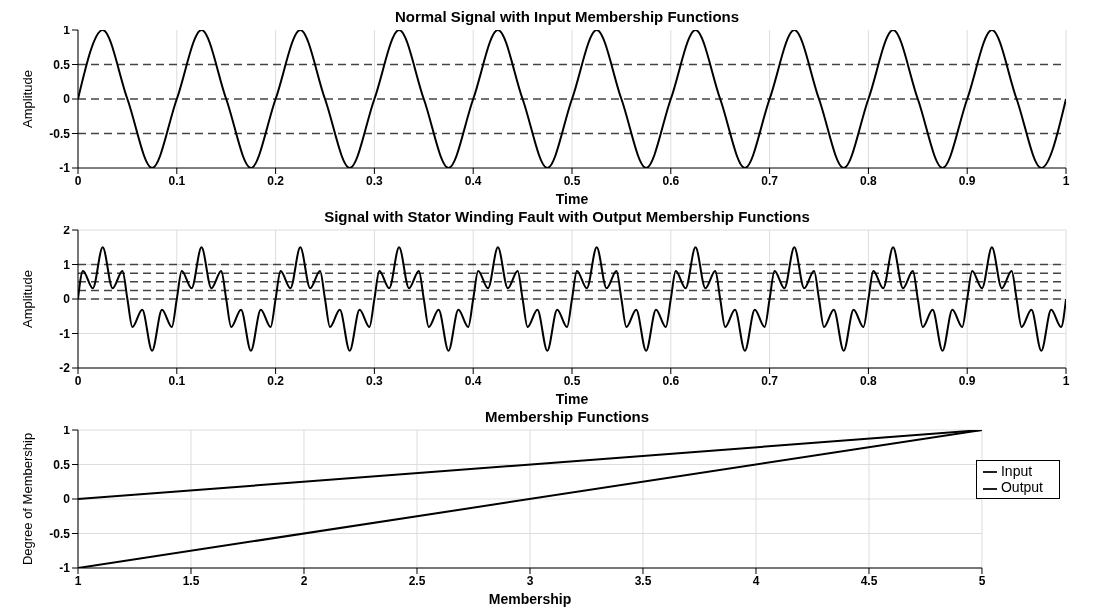 This screenshot has width=1094, height=610. Describe the element at coordinates (756, 580) in the screenshot. I see `x-tick-label: 4` at that location.